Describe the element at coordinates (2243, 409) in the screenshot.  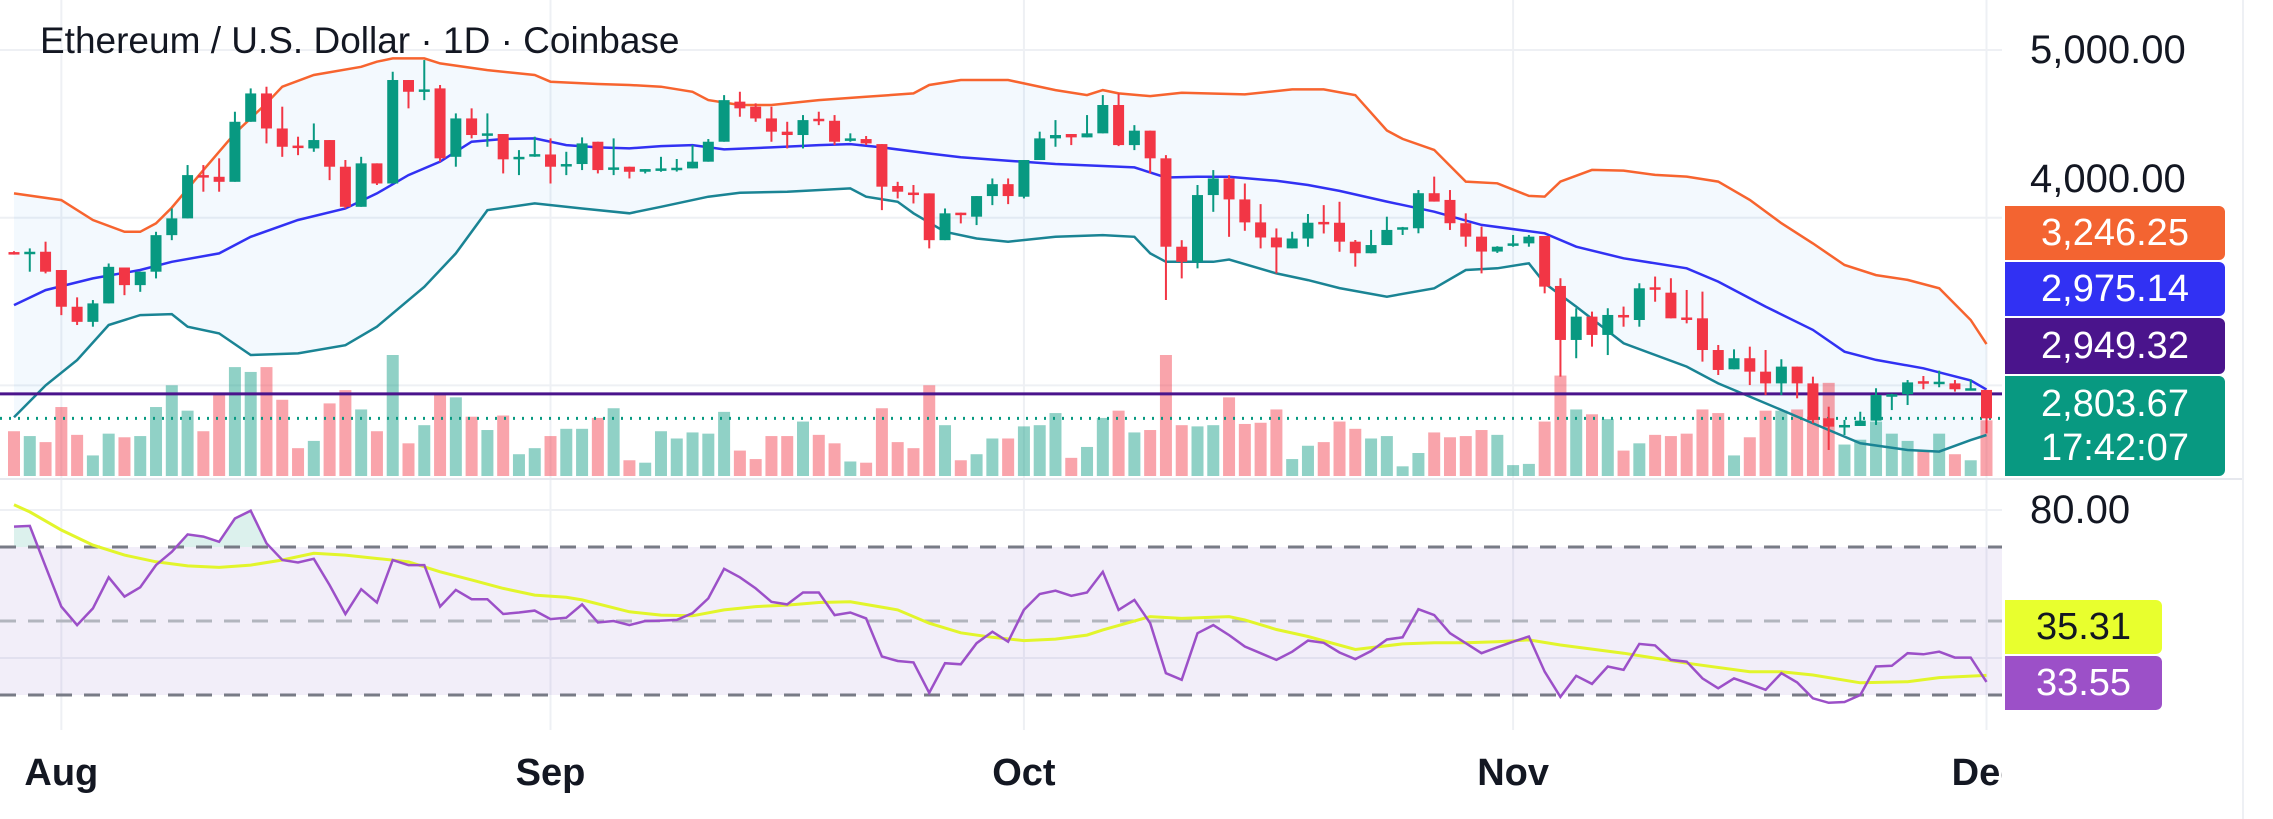
I see `price-axis-border` at that location.